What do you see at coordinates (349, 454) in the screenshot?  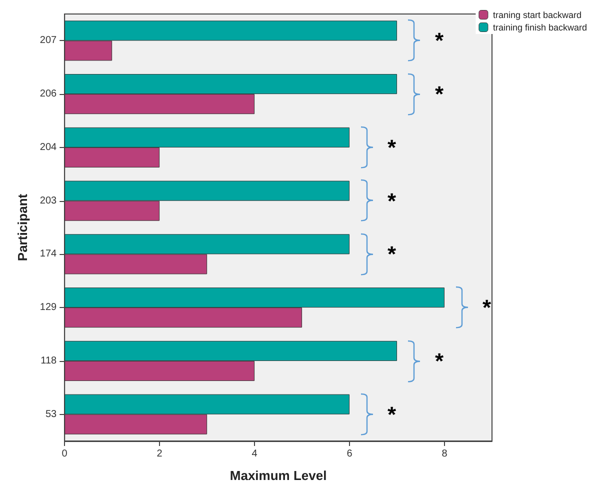 I see `x-tick-label: 6` at bounding box center [349, 454].